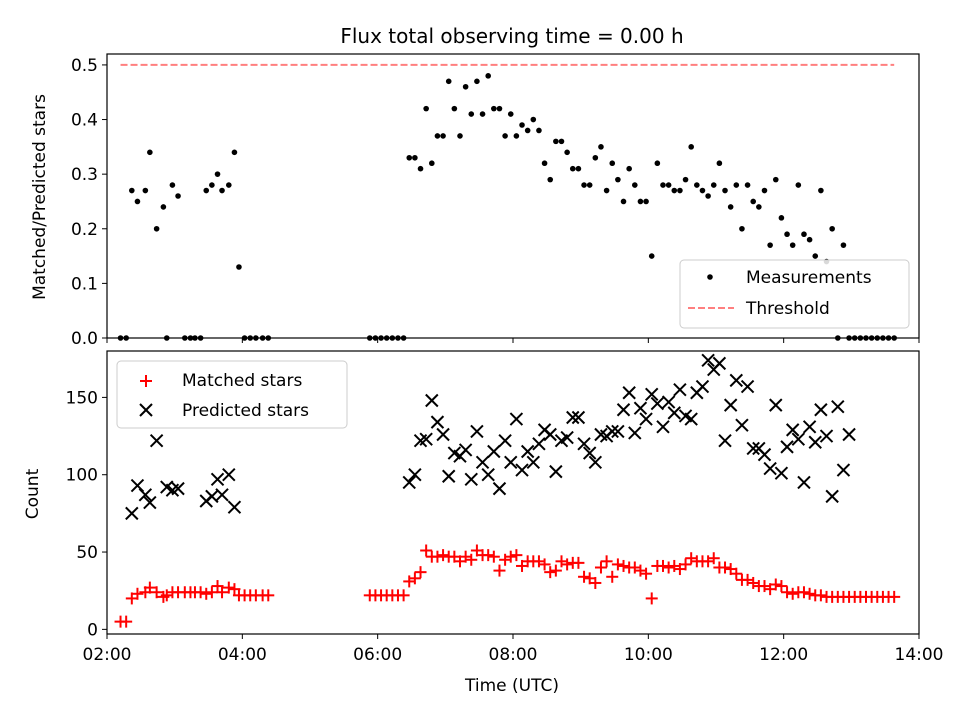 The width and height of the screenshot is (960, 724). What do you see at coordinates (710, 277) in the screenshot?
I see `legend-measurements-marker` at bounding box center [710, 277].